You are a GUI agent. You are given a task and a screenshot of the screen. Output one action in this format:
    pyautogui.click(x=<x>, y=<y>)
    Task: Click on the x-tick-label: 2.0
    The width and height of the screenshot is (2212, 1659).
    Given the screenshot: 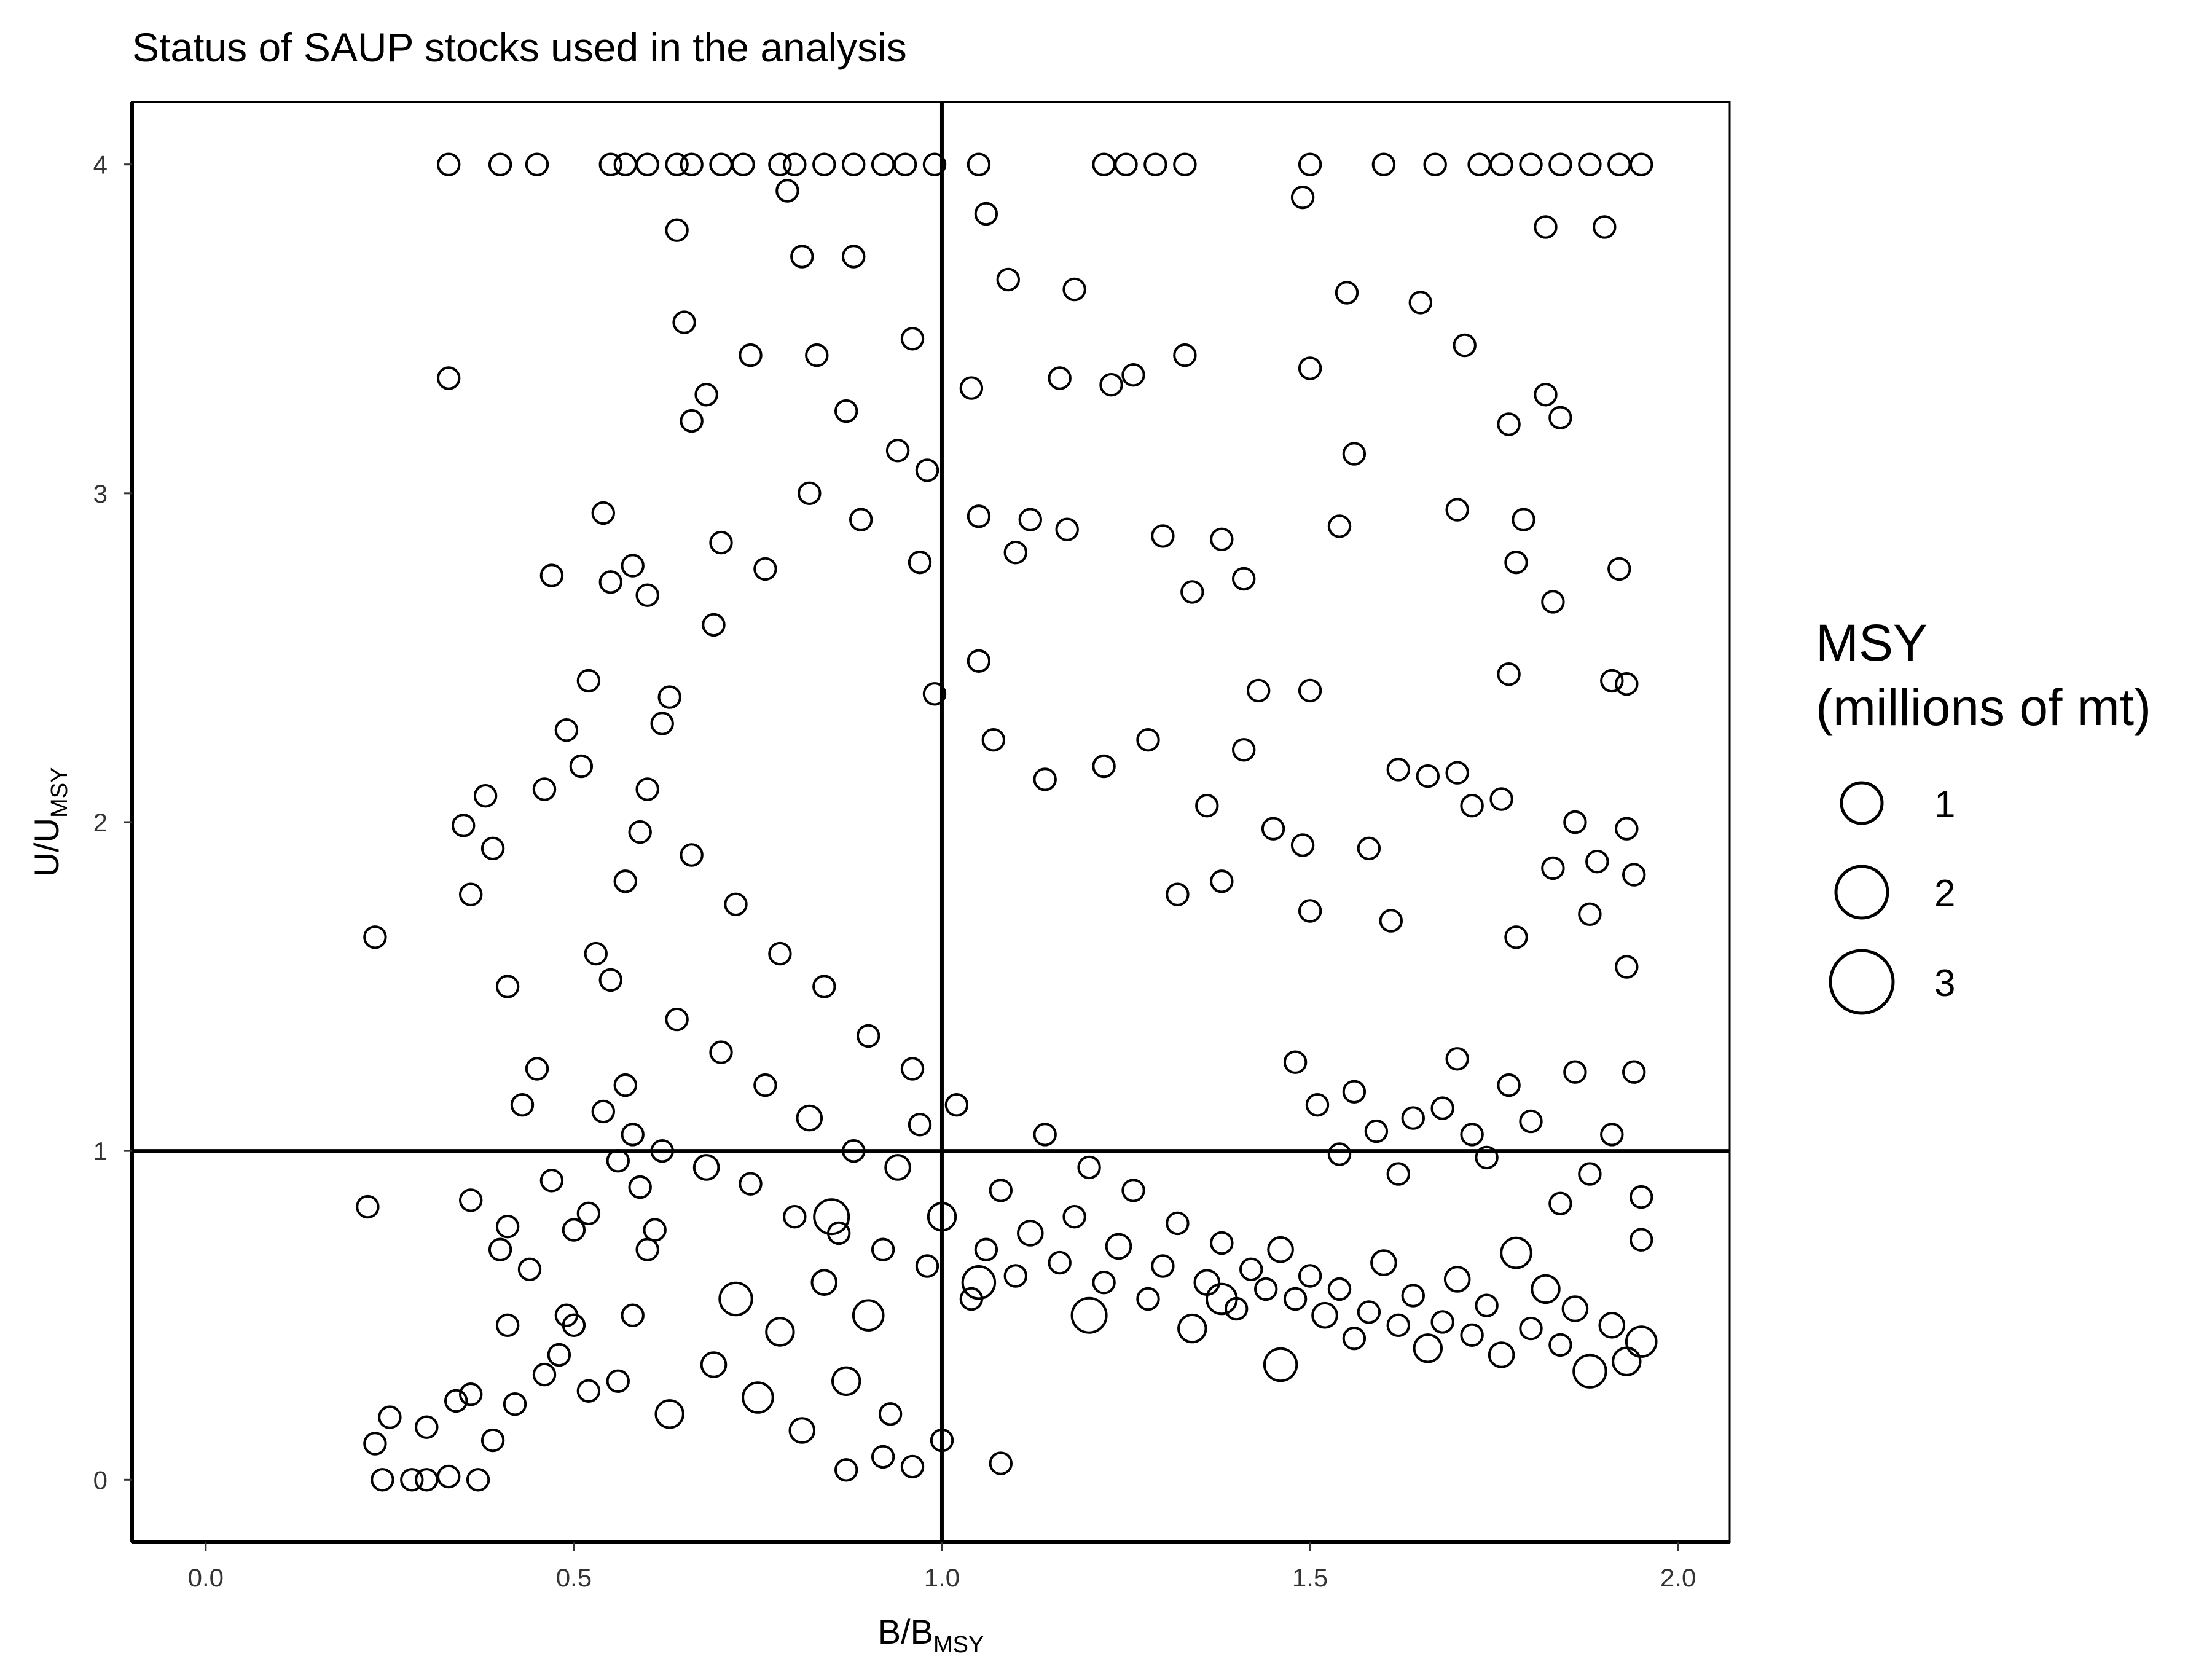 What is the action you would take?
    pyautogui.click(x=1678, y=1577)
    